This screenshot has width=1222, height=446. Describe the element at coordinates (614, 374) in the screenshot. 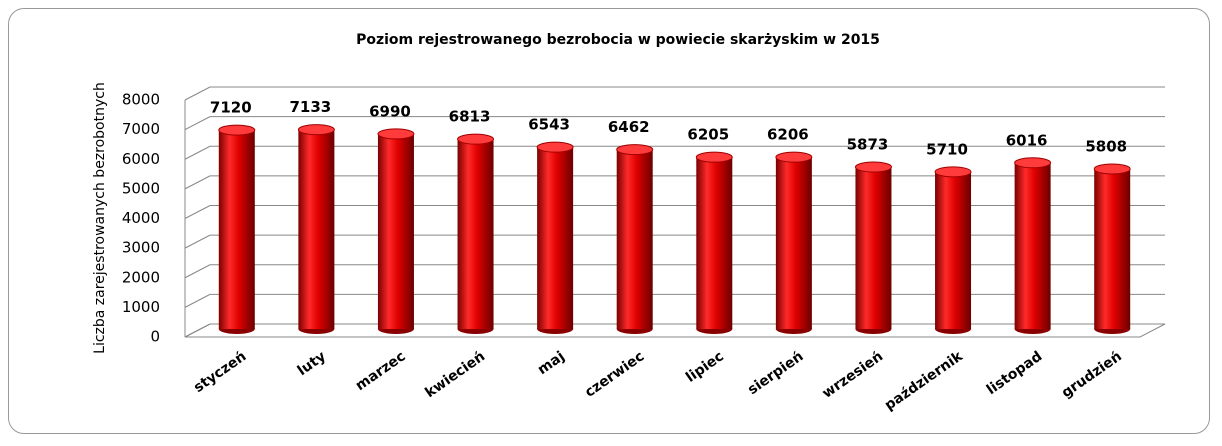

I see `x-tick-label: czerwiec` at that location.